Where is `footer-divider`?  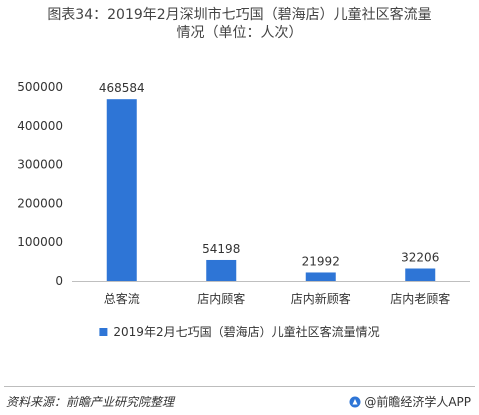
footer-divider is located at coordinates (239, 386).